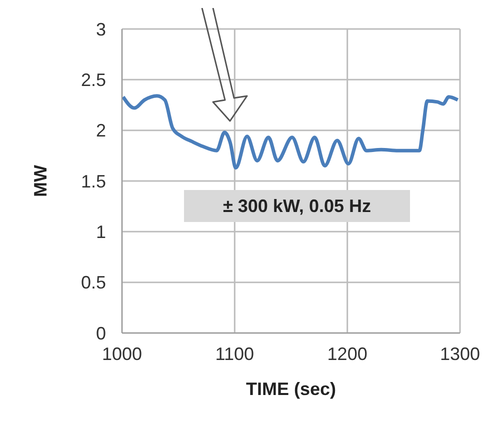 This screenshot has width=495, height=435. Describe the element at coordinates (101, 232) in the screenshot. I see `y-tick-label: 1` at that location.